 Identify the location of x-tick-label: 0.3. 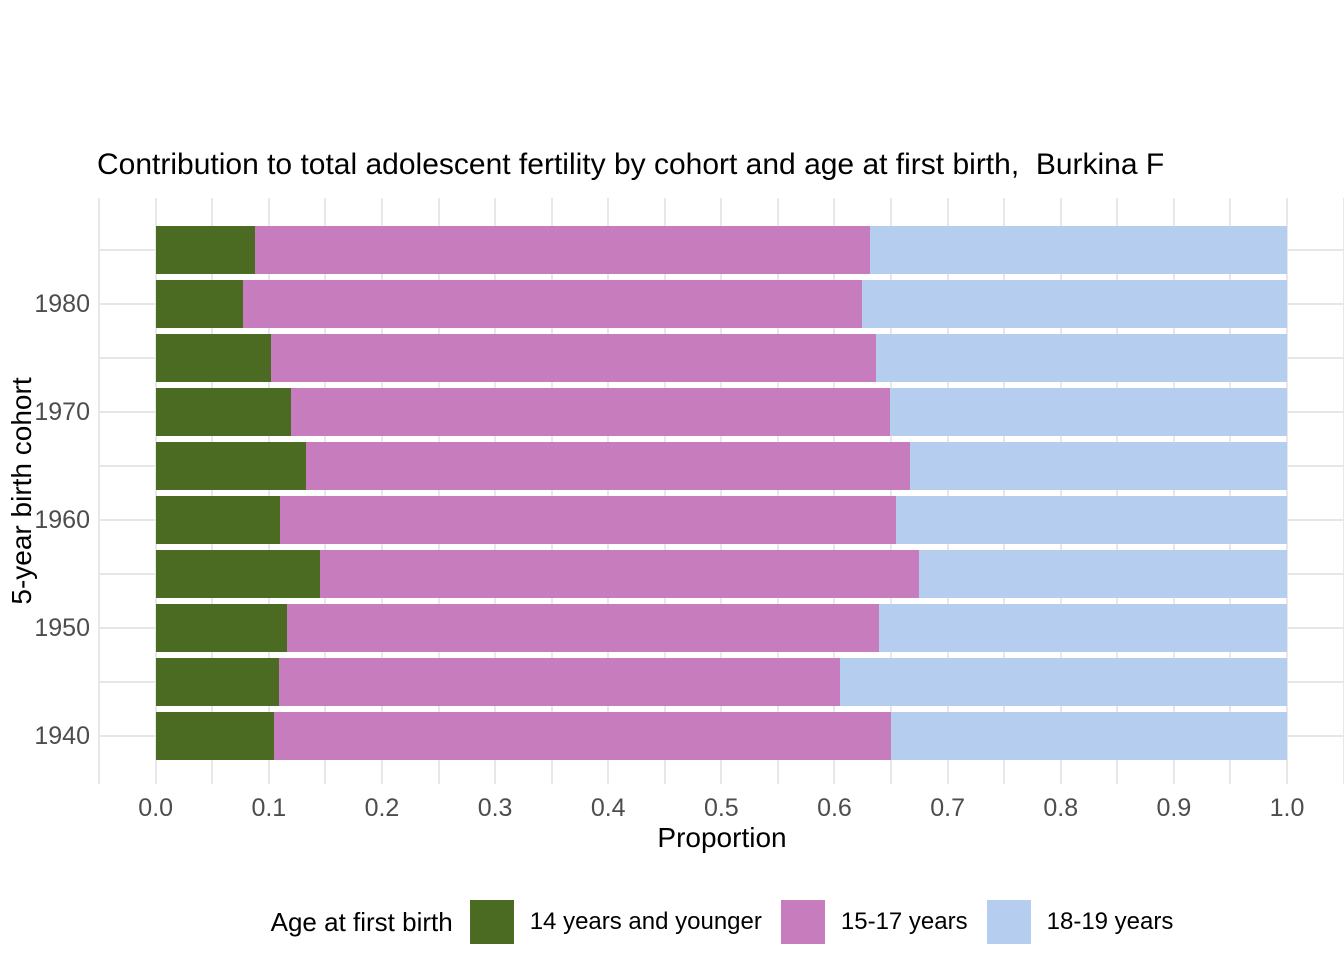
(495, 808).